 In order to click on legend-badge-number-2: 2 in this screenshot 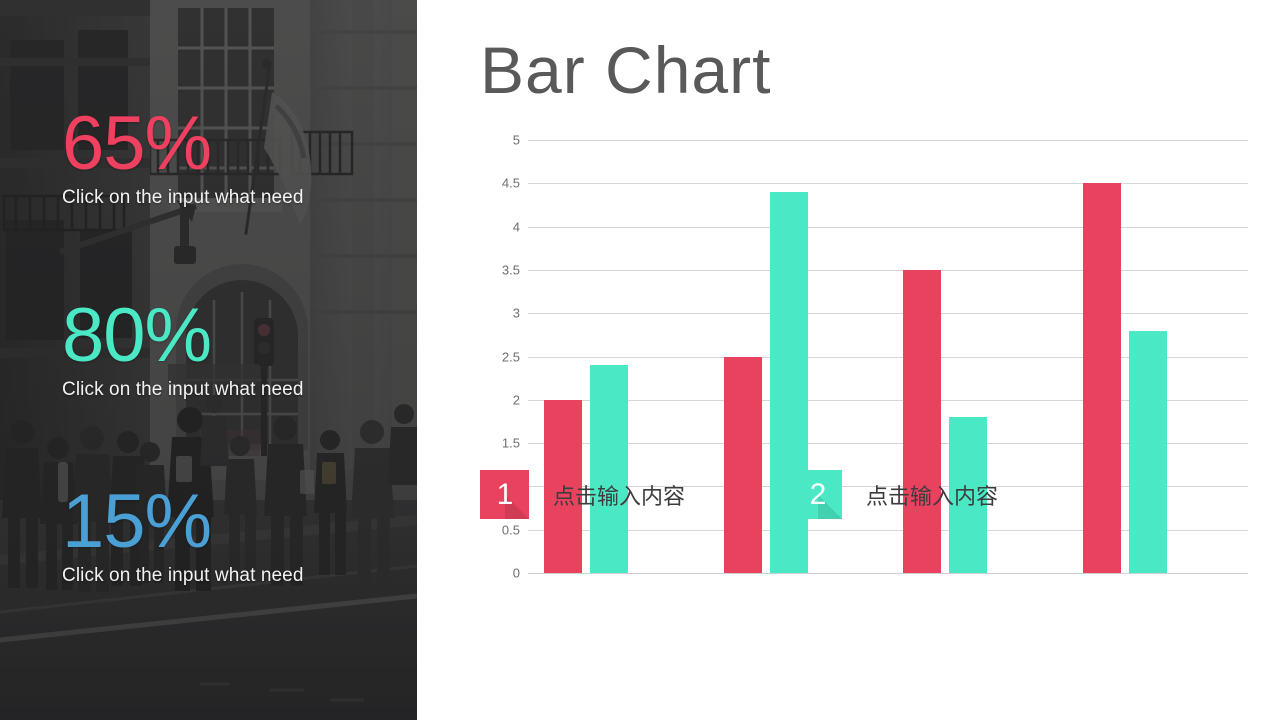, I will do `click(818, 494)`.